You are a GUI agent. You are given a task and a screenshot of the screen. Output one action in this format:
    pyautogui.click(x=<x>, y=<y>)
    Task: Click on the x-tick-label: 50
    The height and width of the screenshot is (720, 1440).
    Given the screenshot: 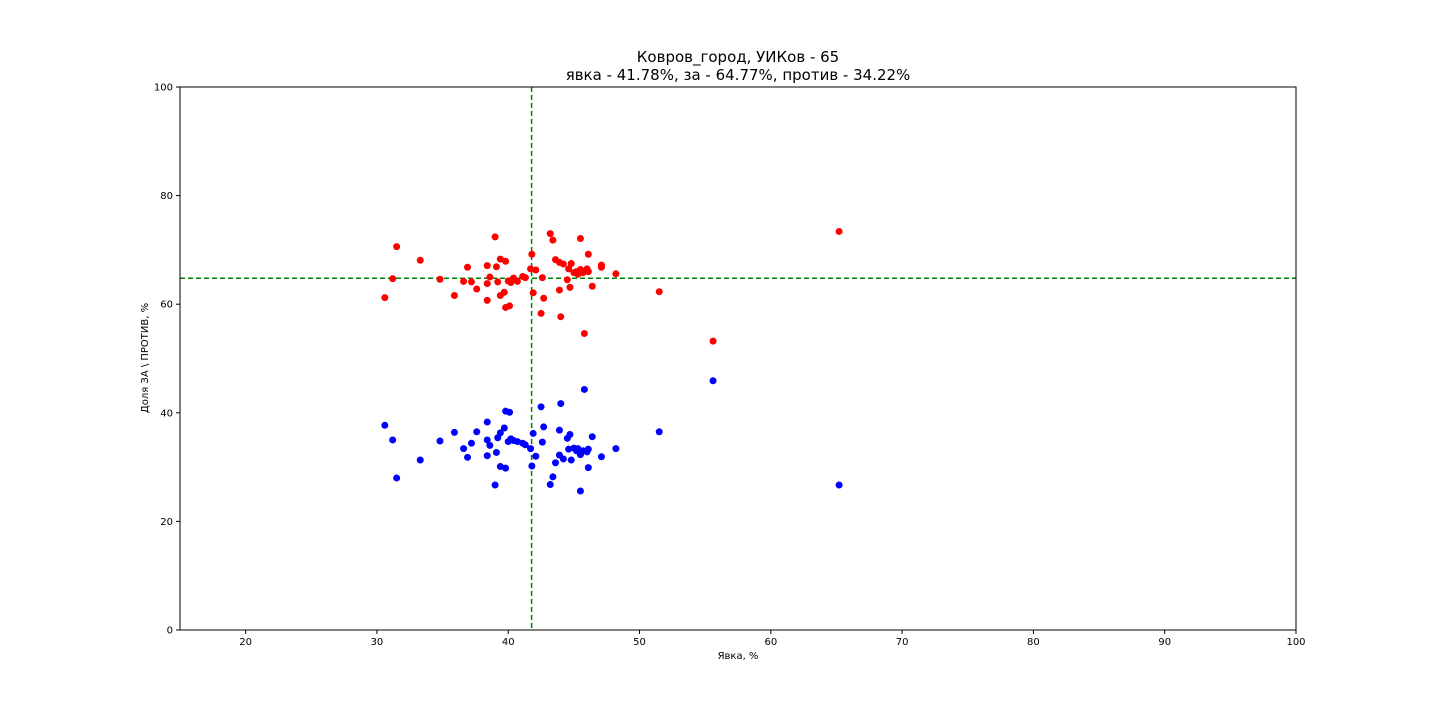 What is the action you would take?
    pyautogui.click(x=639, y=642)
    